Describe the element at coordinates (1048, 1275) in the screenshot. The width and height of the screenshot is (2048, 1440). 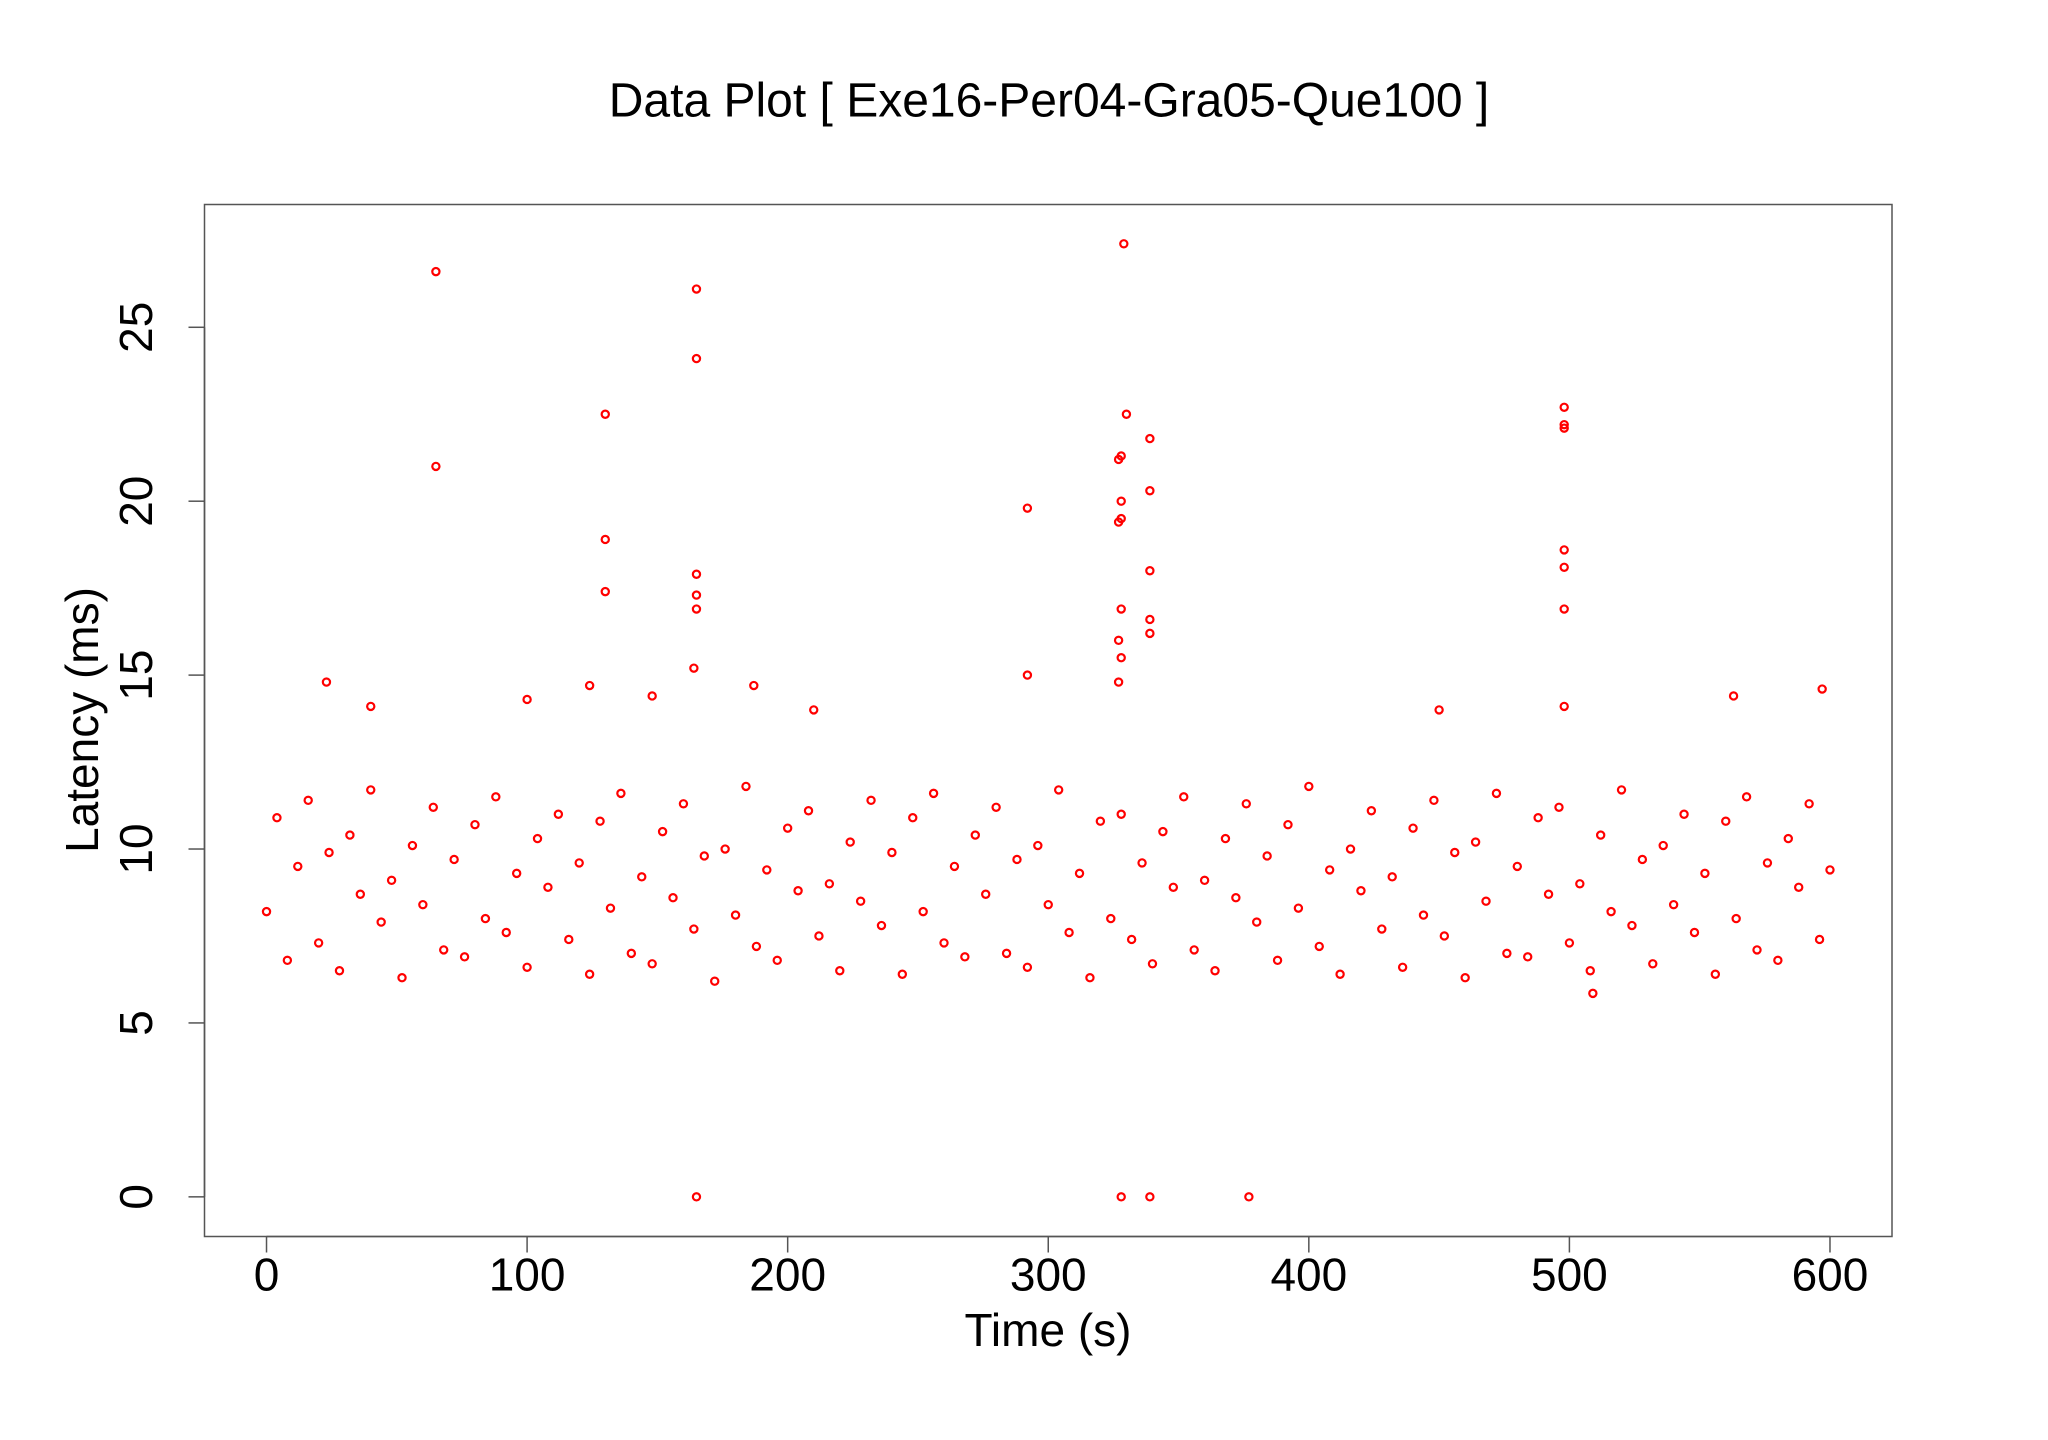
I see `x-tick-label: 300` at that location.